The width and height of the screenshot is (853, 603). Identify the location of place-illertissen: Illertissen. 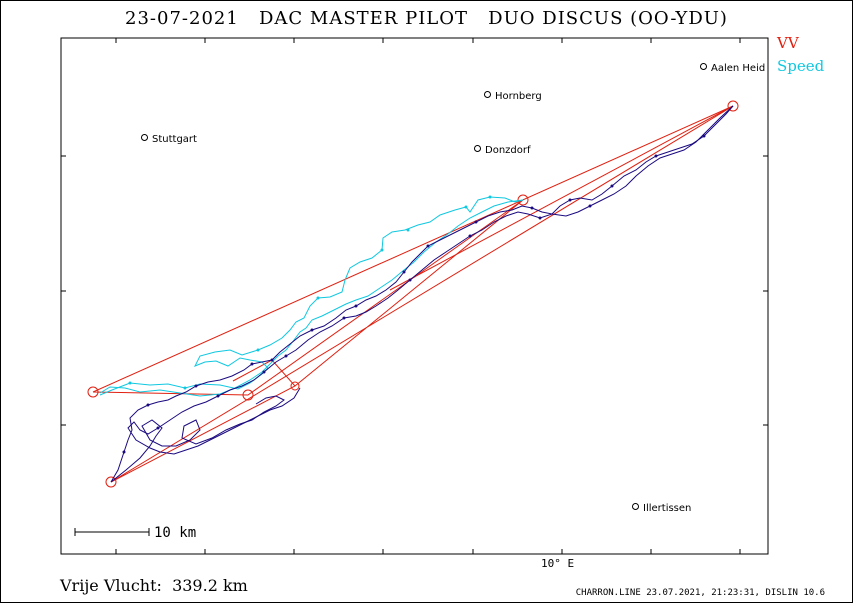
(661, 508).